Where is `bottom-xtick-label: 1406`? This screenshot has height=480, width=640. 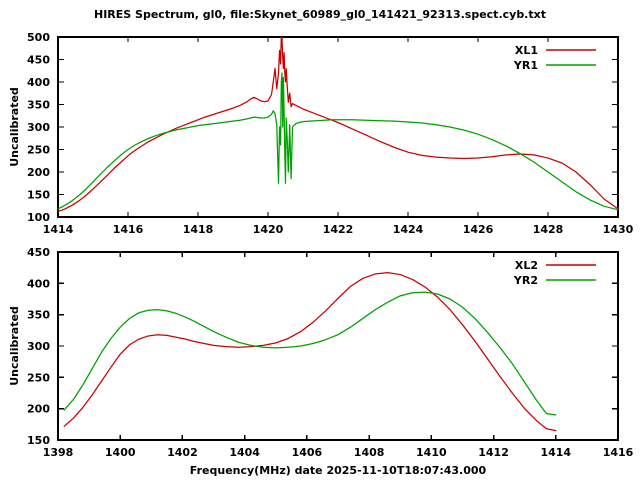 bottom-xtick-label: 1406 is located at coordinates (307, 452).